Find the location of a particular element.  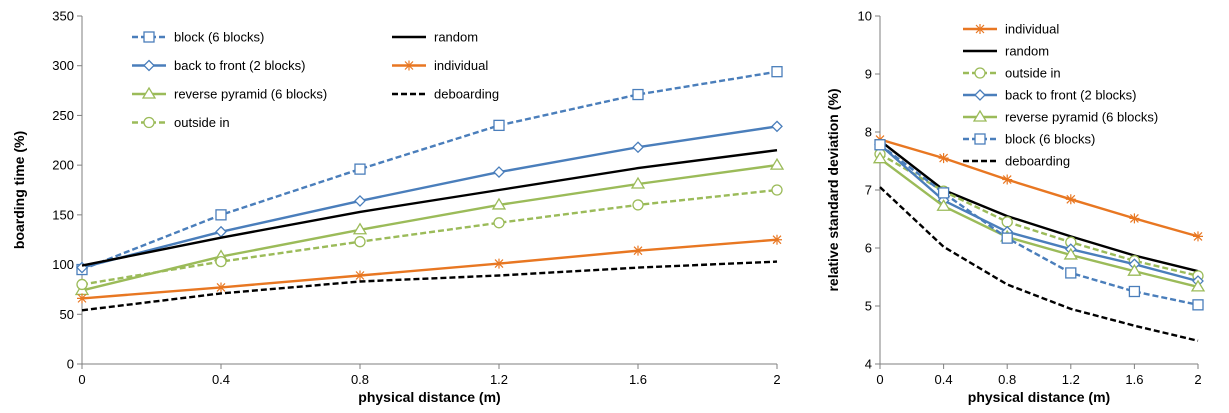

x-tick-label: 1.2 is located at coordinates (1071, 379).